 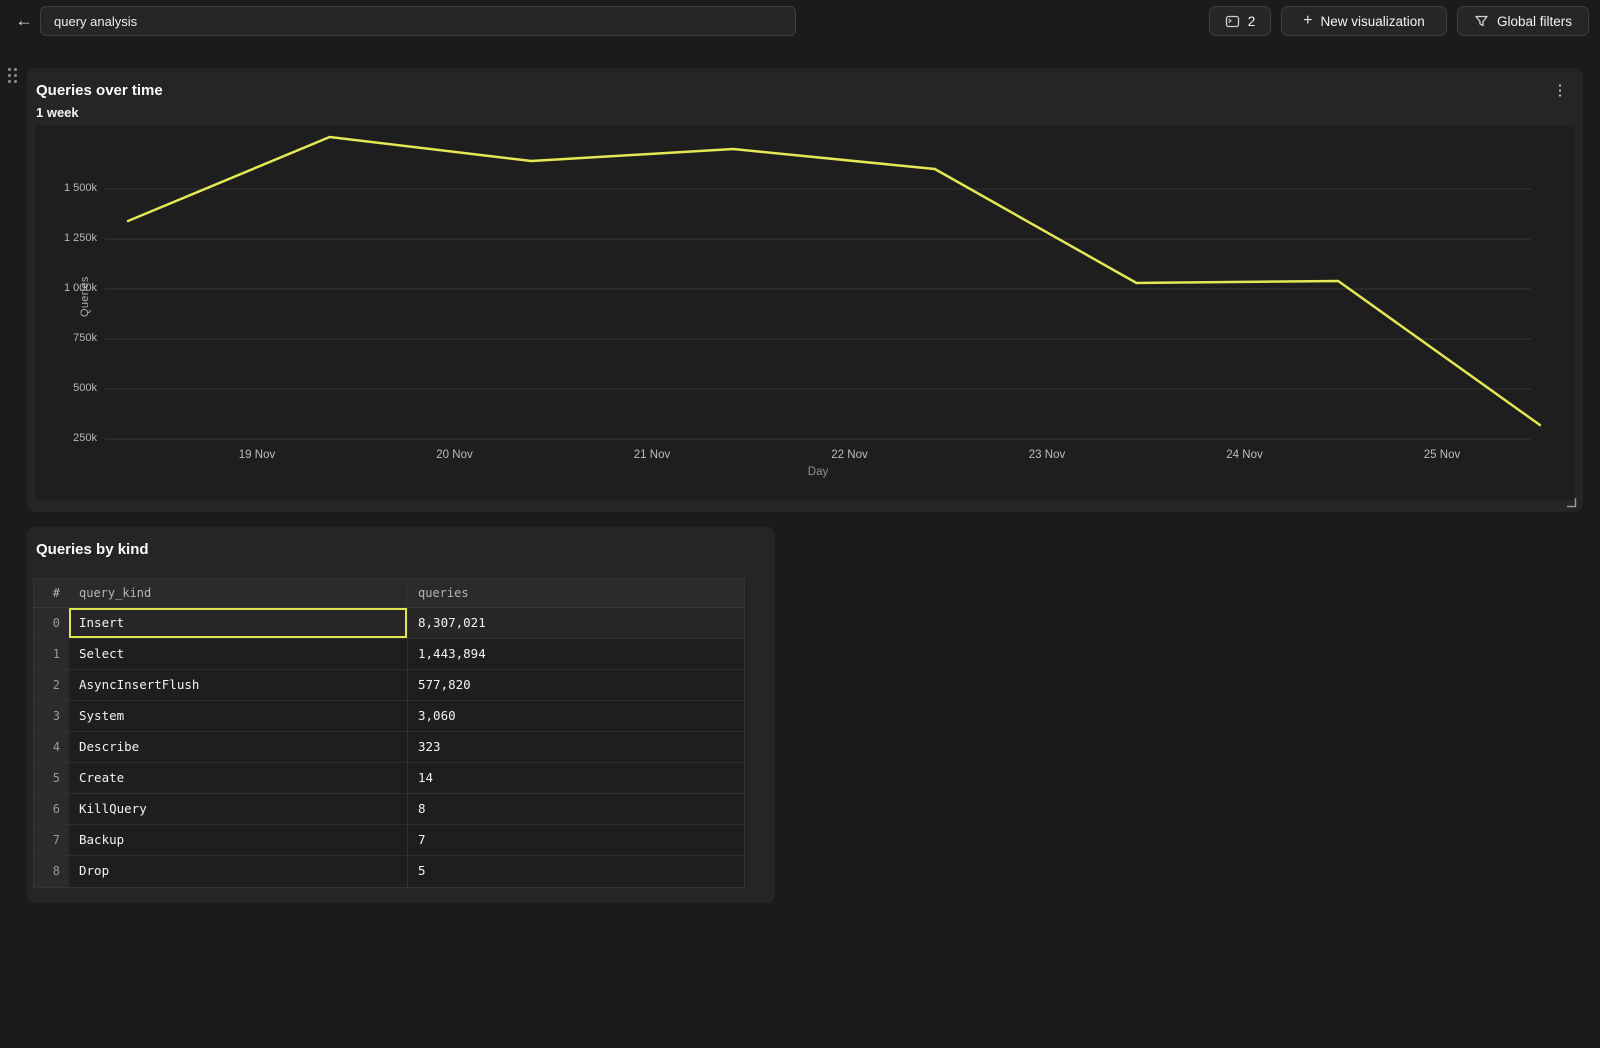 I want to click on cell-queries: 8,307,021, so click(x=576, y=623).